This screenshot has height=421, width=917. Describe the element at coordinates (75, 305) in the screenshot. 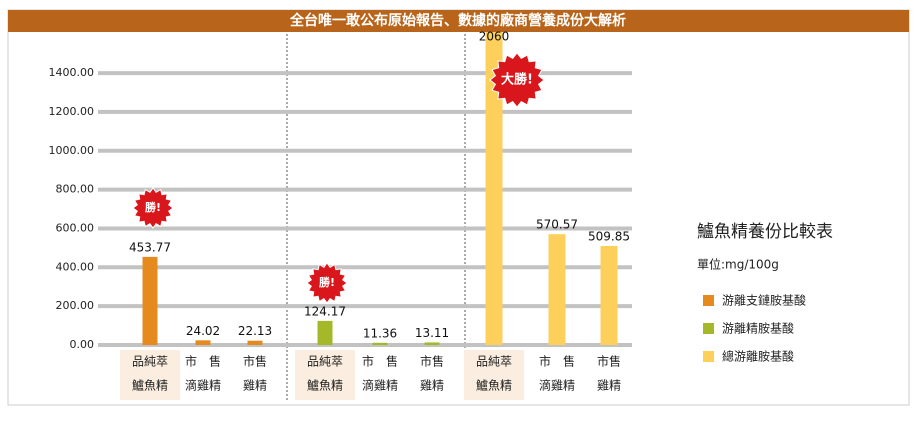

I see `y-tick-label: 200.00` at that location.